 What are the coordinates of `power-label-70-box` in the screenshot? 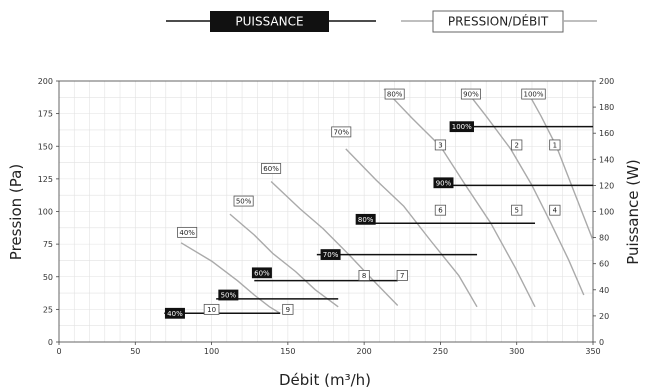 It's located at (330, 254).